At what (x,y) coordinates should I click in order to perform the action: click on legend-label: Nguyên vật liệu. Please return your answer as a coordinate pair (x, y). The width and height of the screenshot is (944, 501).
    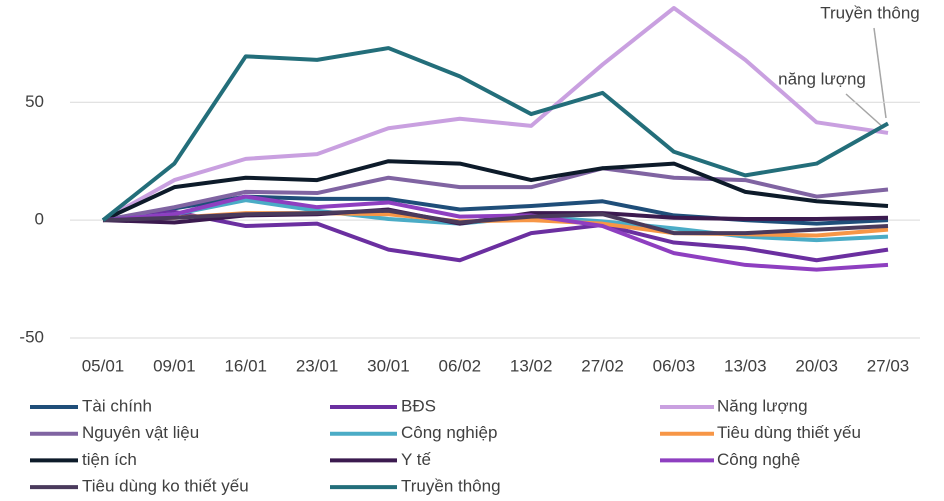
    Looking at the image, I should click on (140, 432).